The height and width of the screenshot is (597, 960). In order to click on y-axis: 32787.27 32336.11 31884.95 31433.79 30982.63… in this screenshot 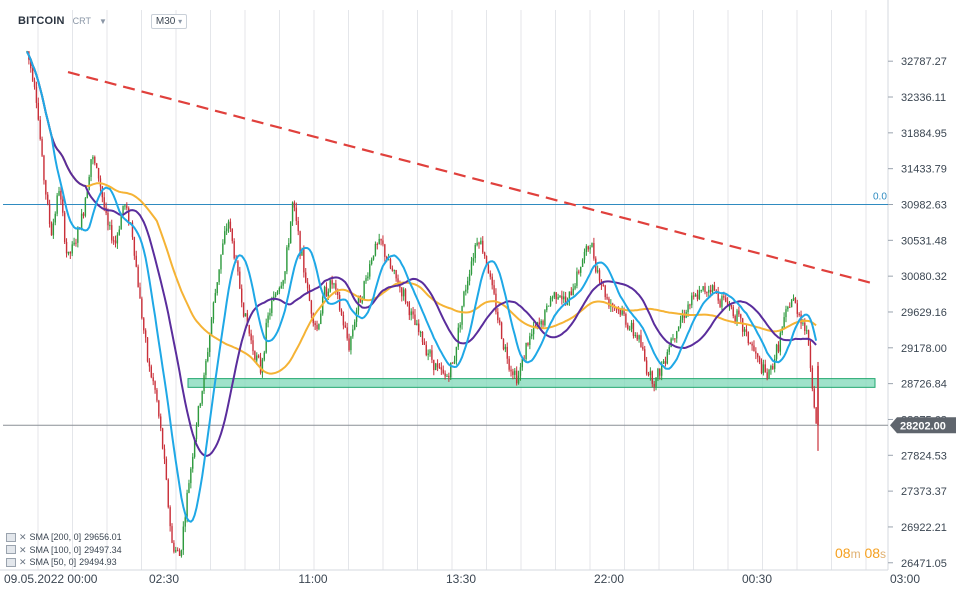, I will do `click(917, 313)`.